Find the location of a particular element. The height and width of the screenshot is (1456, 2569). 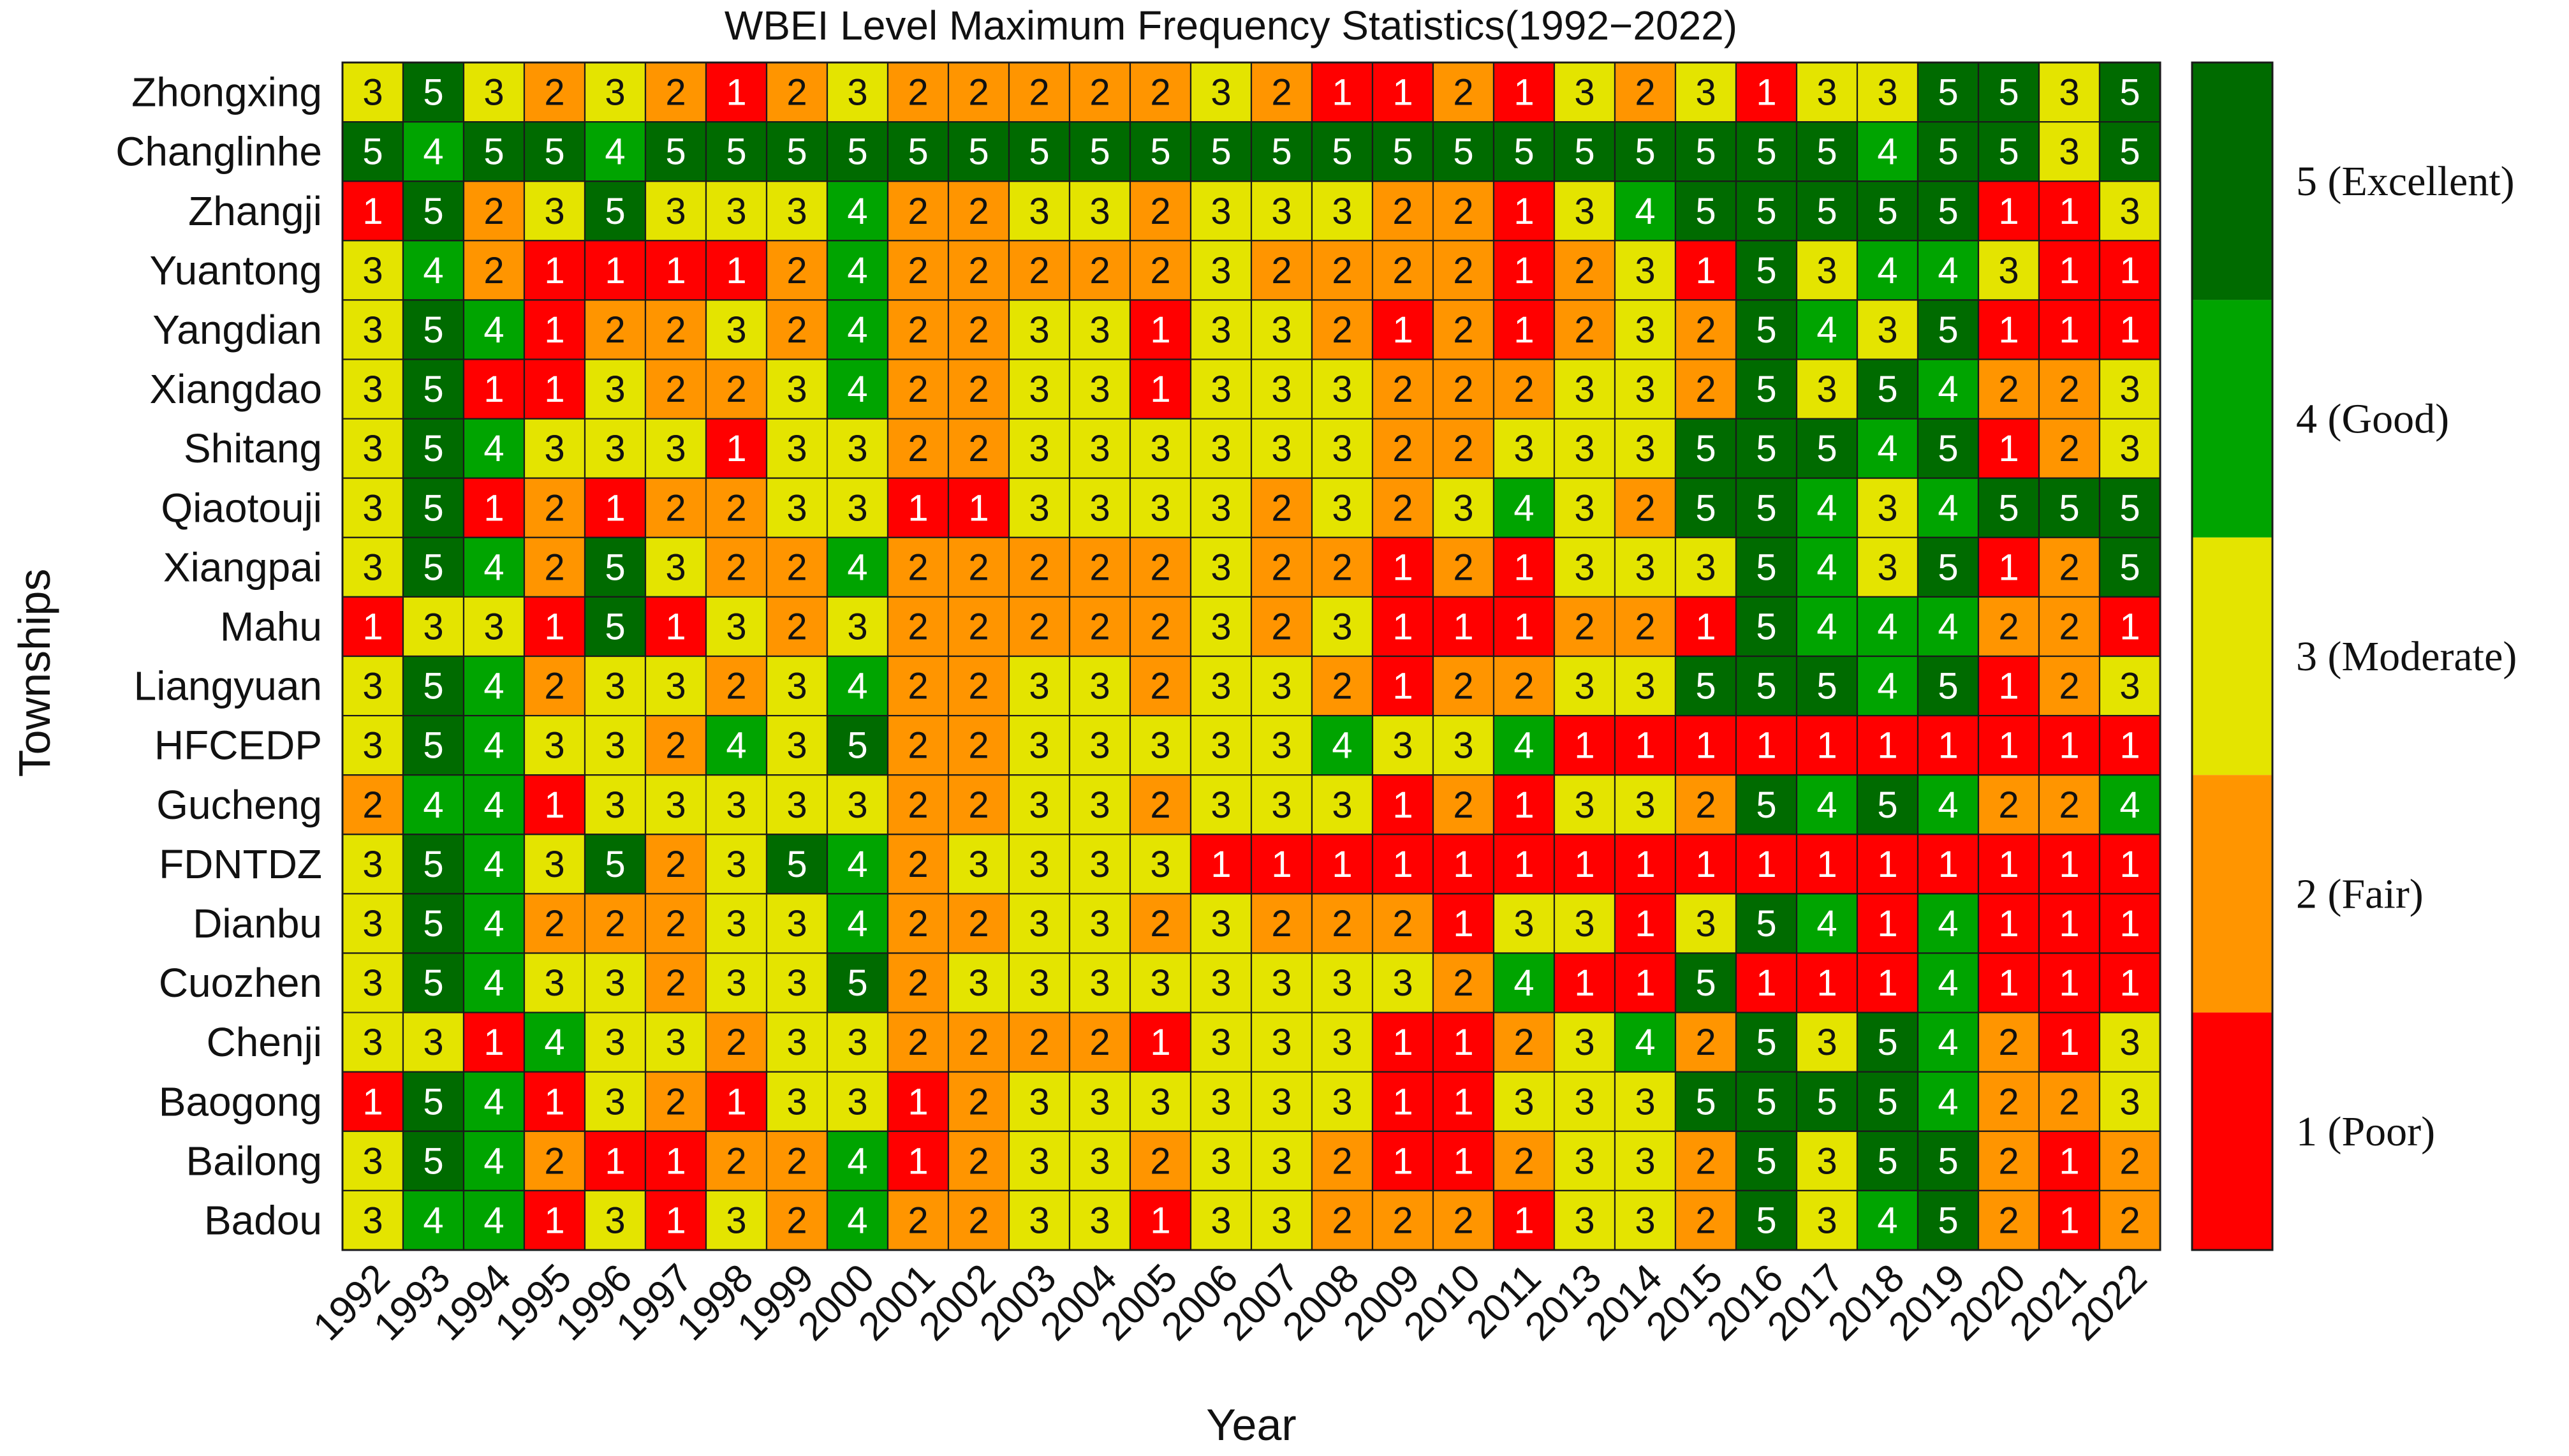

x-axis-label: Year is located at coordinates (1251, 1425).